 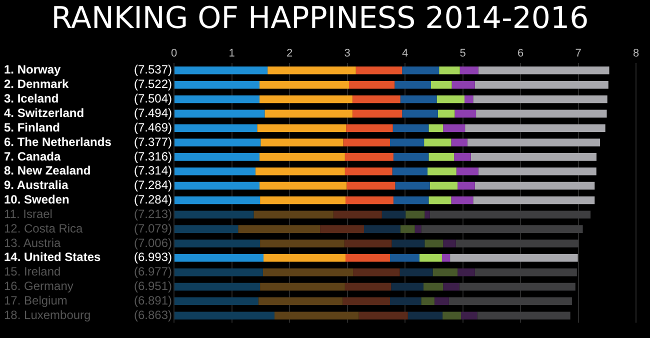 What do you see at coordinates (33, 243) in the screenshot?
I see `y-tick-label: 13. Austria` at bounding box center [33, 243].